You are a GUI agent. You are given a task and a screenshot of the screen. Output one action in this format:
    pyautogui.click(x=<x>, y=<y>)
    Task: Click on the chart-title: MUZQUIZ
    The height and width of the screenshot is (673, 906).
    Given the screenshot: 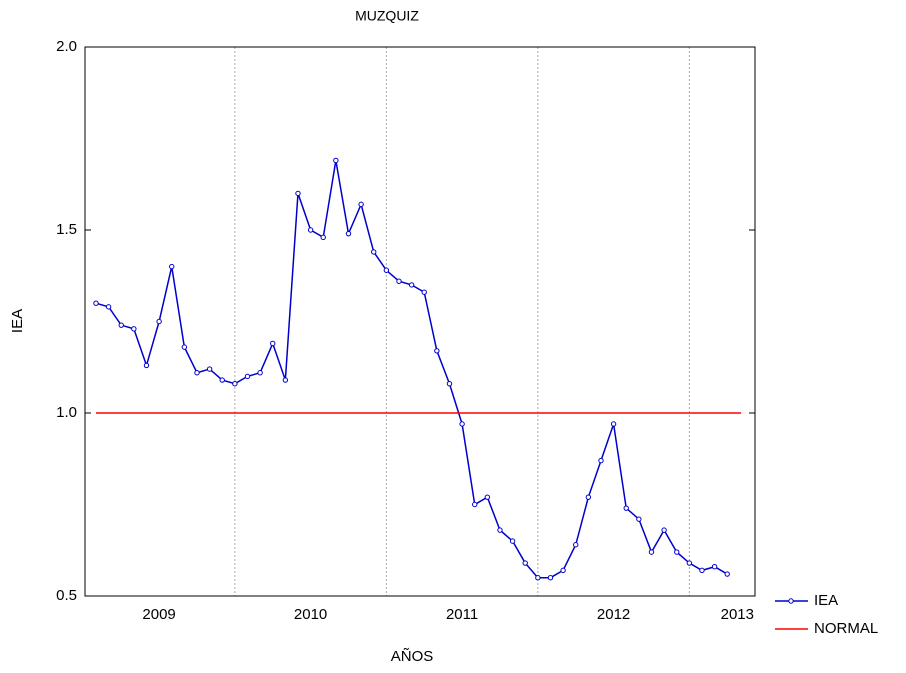 What is the action you would take?
    pyautogui.click(x=387, y=16)
    